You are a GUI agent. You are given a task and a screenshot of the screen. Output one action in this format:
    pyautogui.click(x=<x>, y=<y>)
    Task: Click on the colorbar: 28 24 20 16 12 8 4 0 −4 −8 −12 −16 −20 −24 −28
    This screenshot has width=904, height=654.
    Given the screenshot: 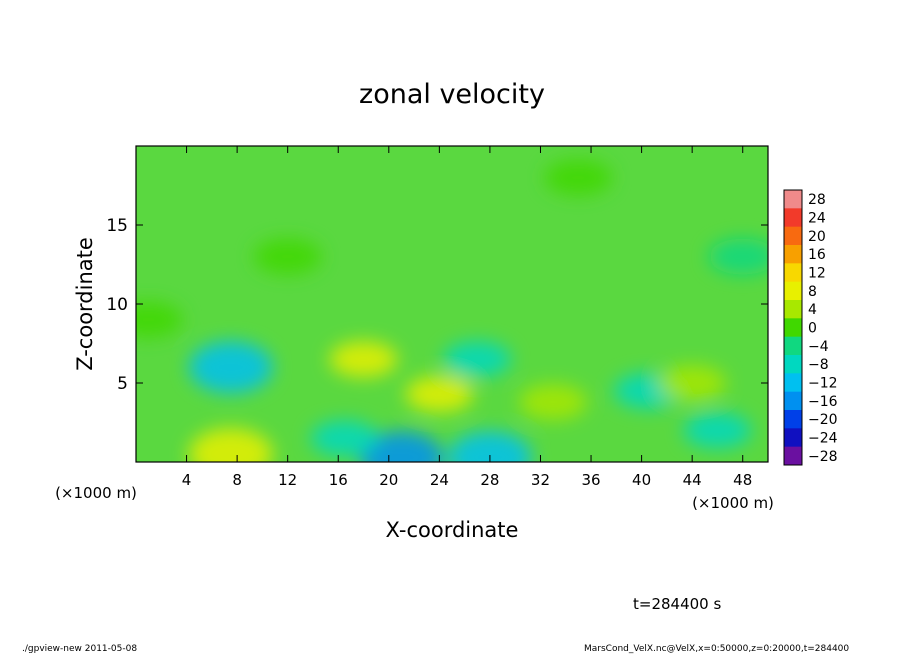 What is the action you would take?
    pyautogui.click(x=810, y=327)
    